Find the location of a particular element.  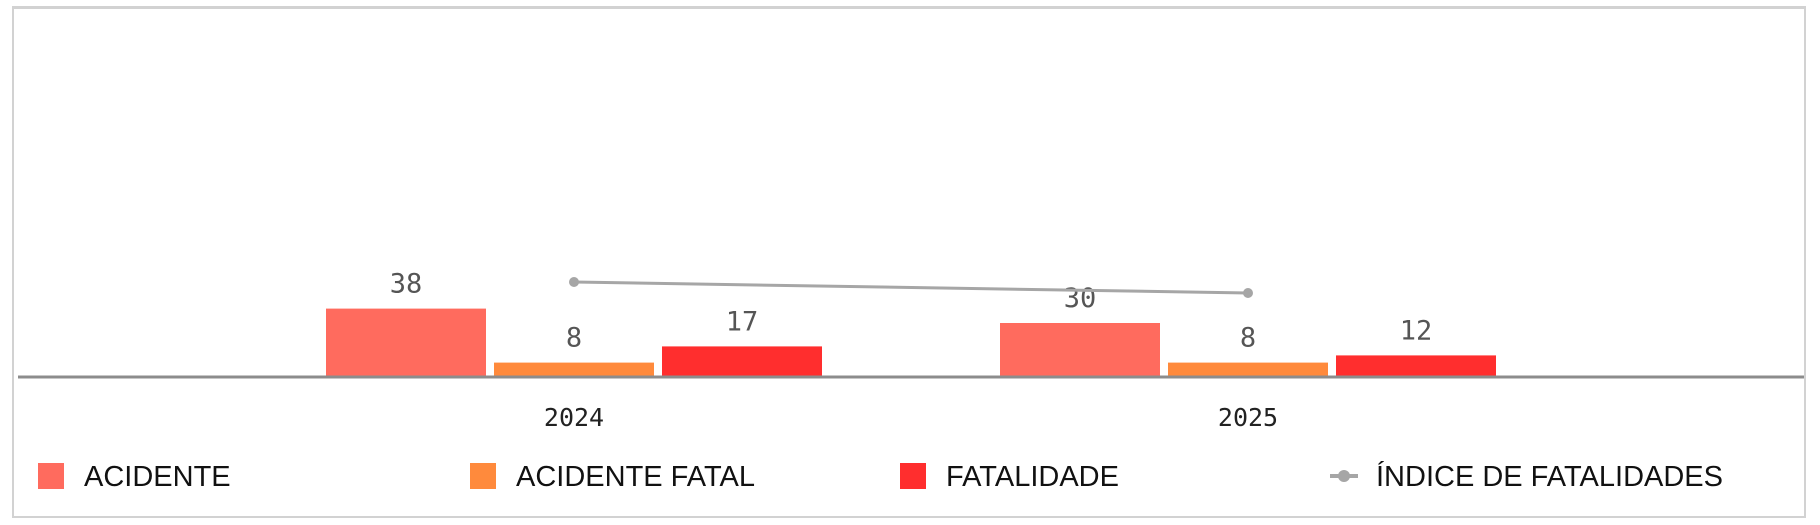

data-label: 38 is located at coordinates (406, 284).